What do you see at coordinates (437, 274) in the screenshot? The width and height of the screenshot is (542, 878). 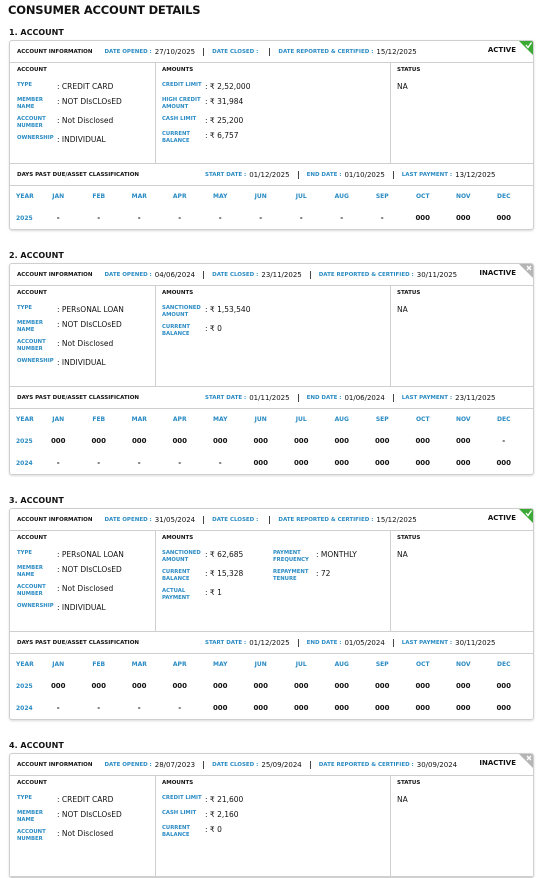 I see `field-value: 30/11/2025` at bounding box center [437, 274].